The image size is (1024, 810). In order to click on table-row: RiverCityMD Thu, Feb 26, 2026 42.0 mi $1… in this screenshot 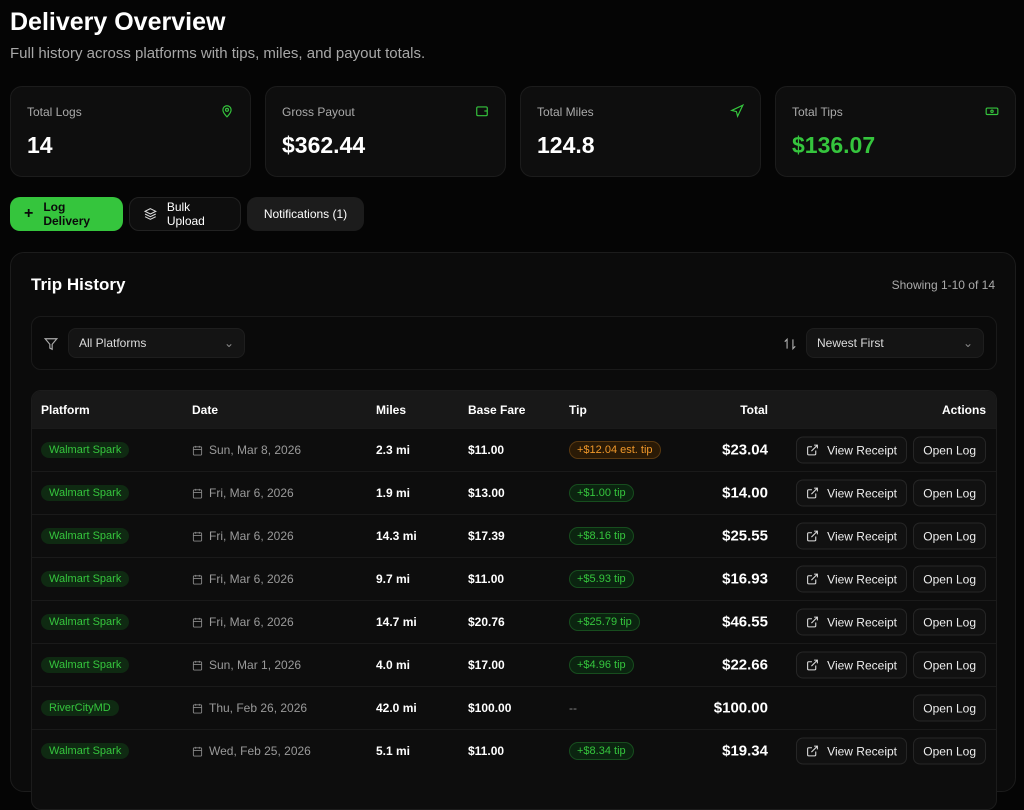, I will do `click(514, 707)`.